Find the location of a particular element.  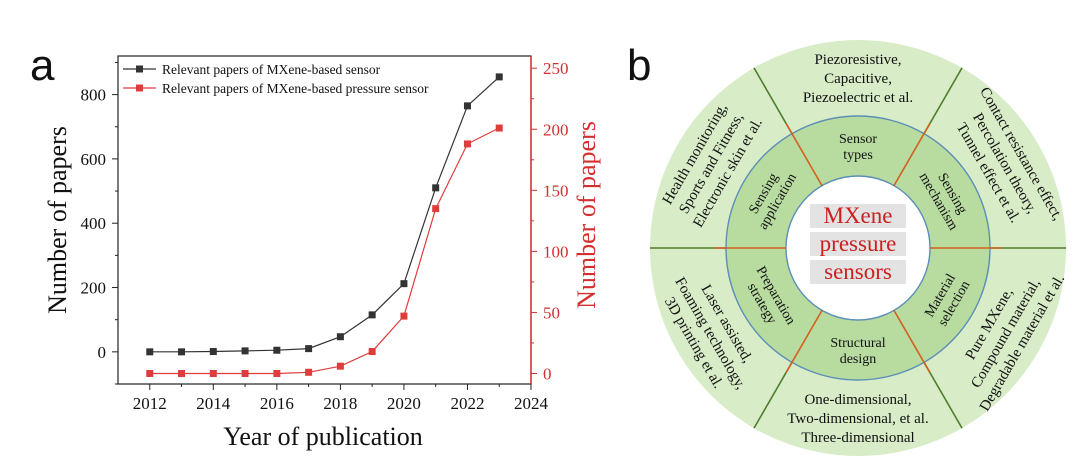

legend-label: Relevant papers of MXene-based sensor is located at coordinates (271, 69).